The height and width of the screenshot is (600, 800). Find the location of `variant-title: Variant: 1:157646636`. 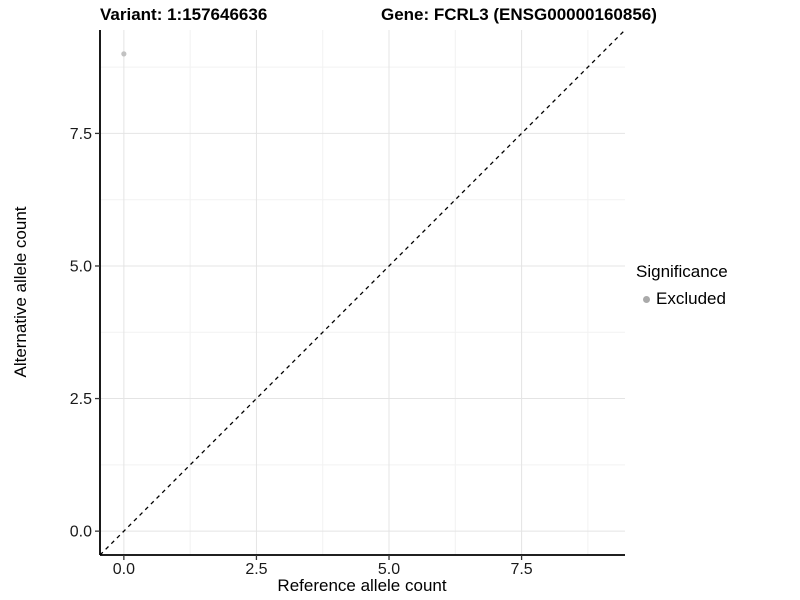

variant-title: Variant: 1:157646636 is located at coordinates (184, 14).